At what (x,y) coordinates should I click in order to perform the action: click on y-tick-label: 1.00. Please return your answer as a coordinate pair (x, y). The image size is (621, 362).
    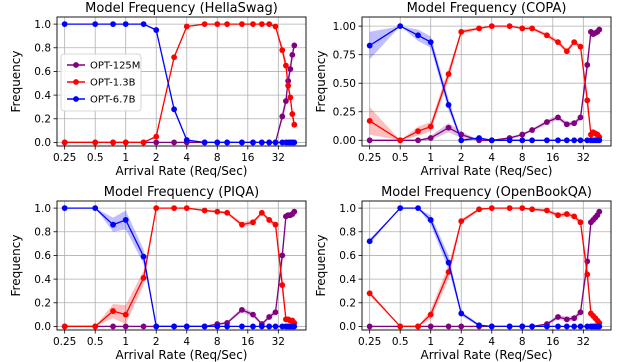
    Looking at the image, I should click on (344, 27).